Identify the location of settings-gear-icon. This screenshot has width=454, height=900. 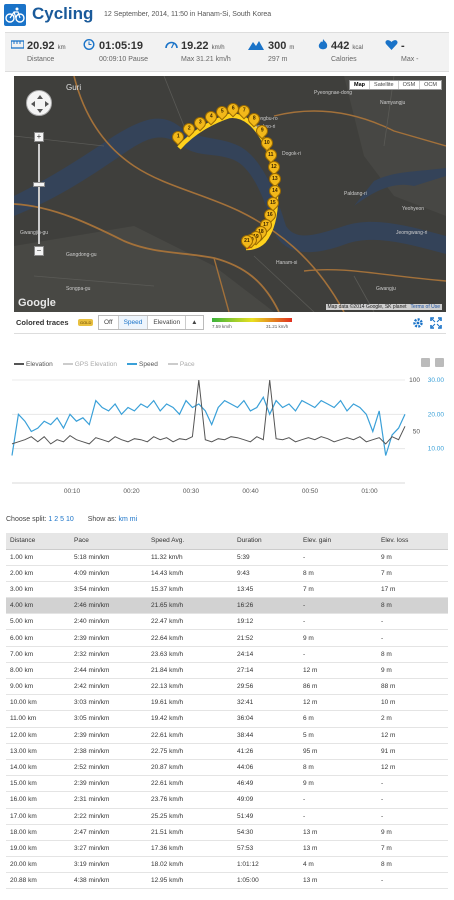
(418, 322).